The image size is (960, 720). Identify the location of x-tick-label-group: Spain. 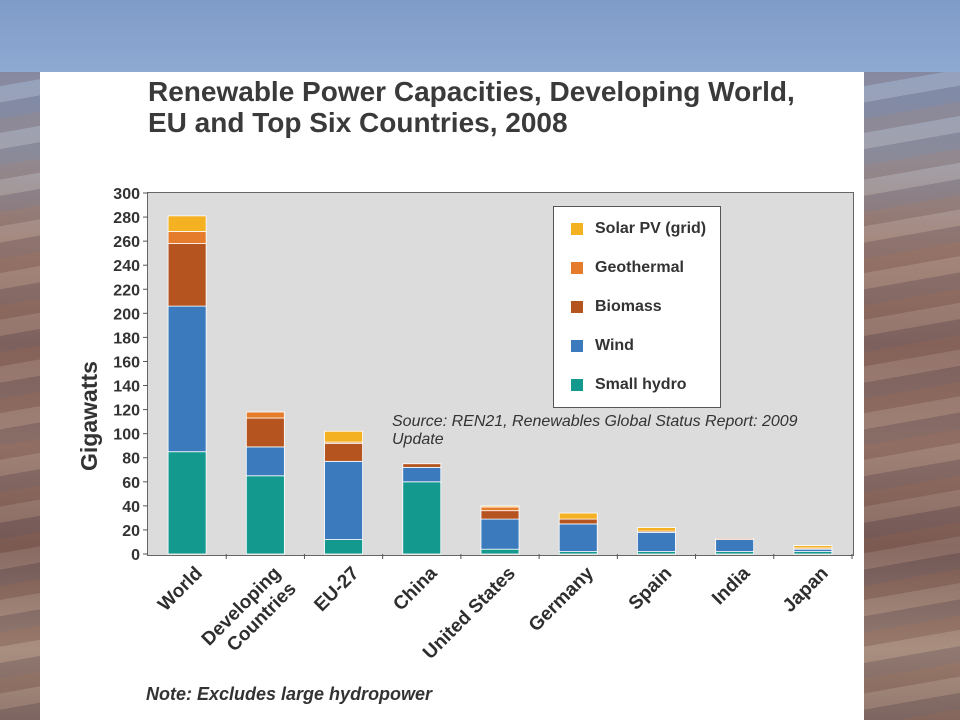
(650, 588).